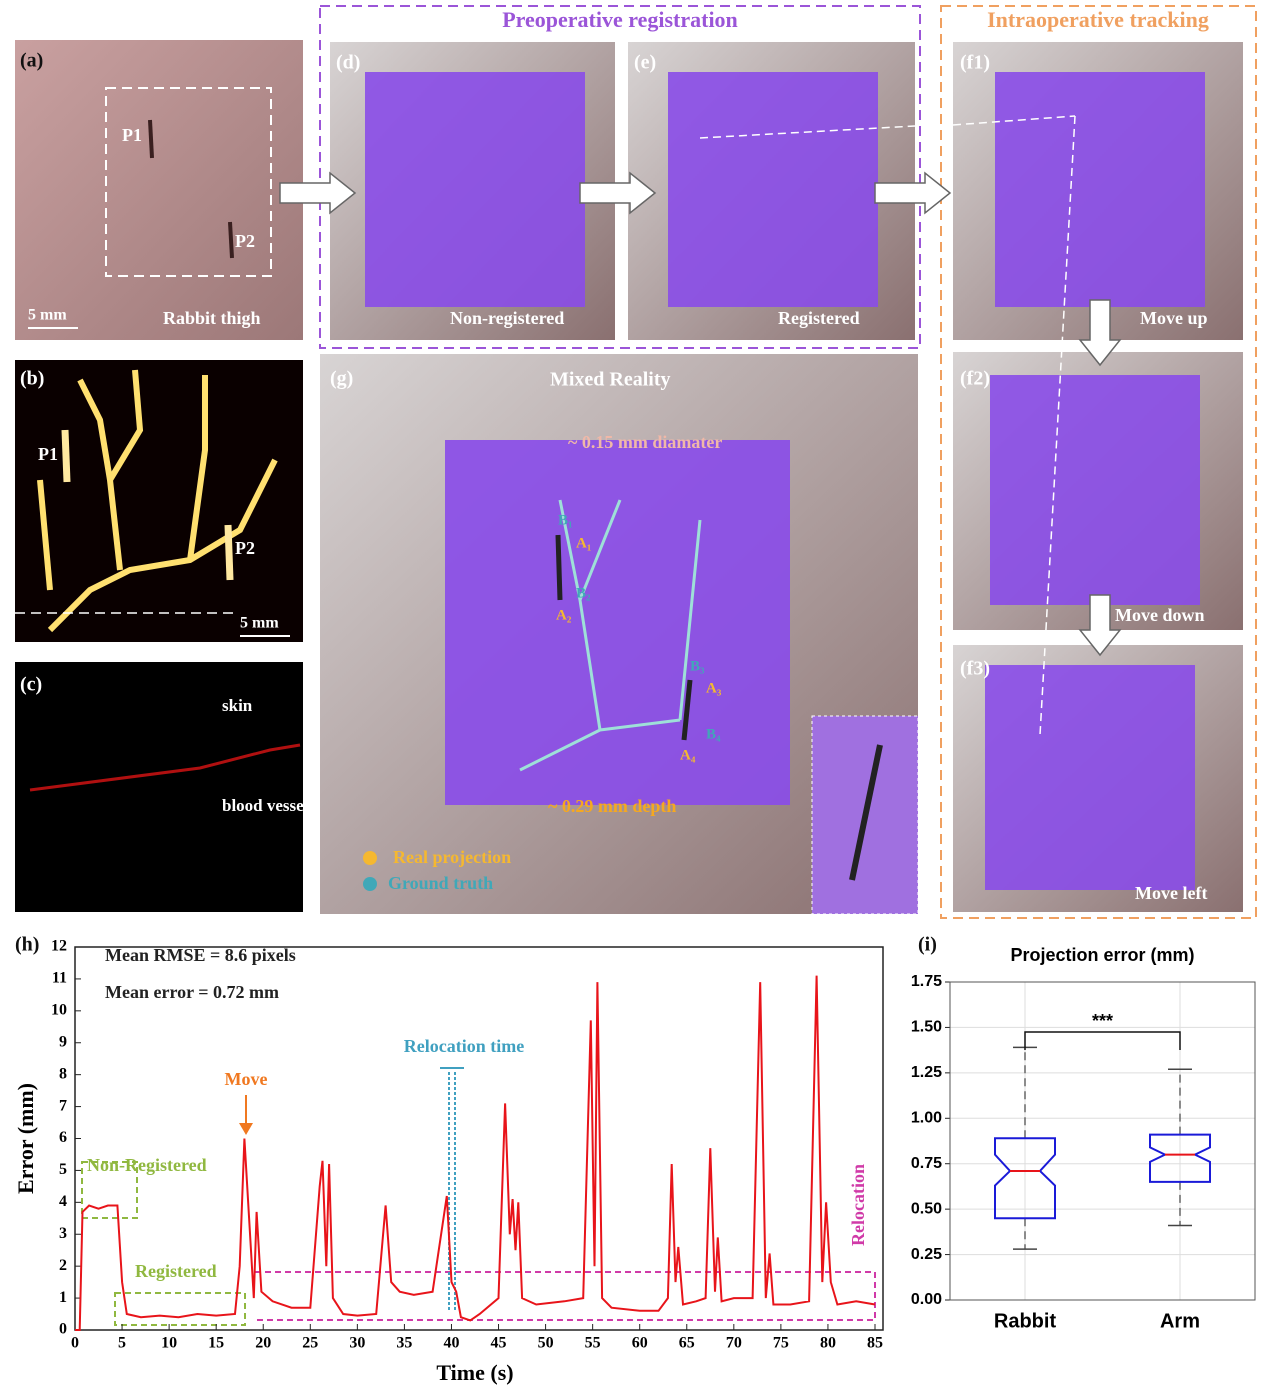  What do you see at coordinates (593, 1343) in the screenshot?
I see `x-tick-label: 55` at bounding box center [593, 1343].